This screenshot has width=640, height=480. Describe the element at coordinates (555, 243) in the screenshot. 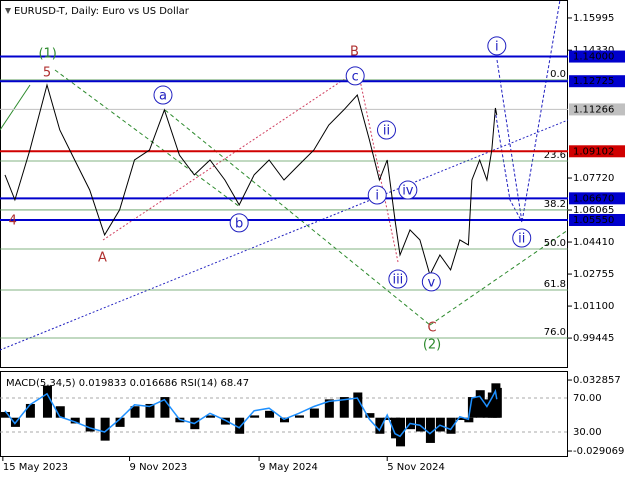

I see `fib-label: 50.0` at that location.